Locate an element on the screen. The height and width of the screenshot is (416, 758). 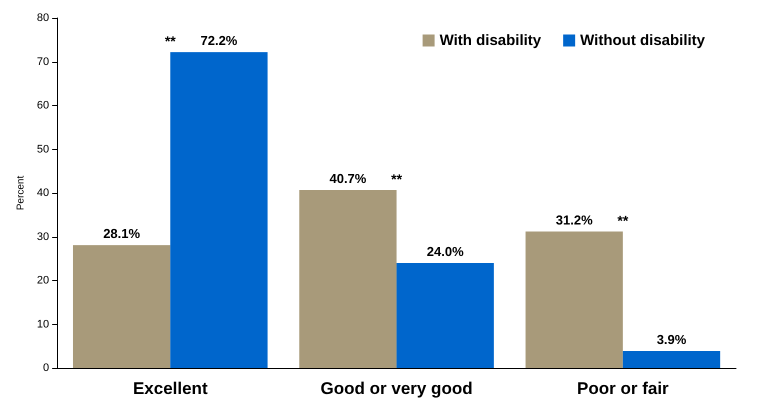
y-tick-label: 80 is located at coordinates (43, 18).